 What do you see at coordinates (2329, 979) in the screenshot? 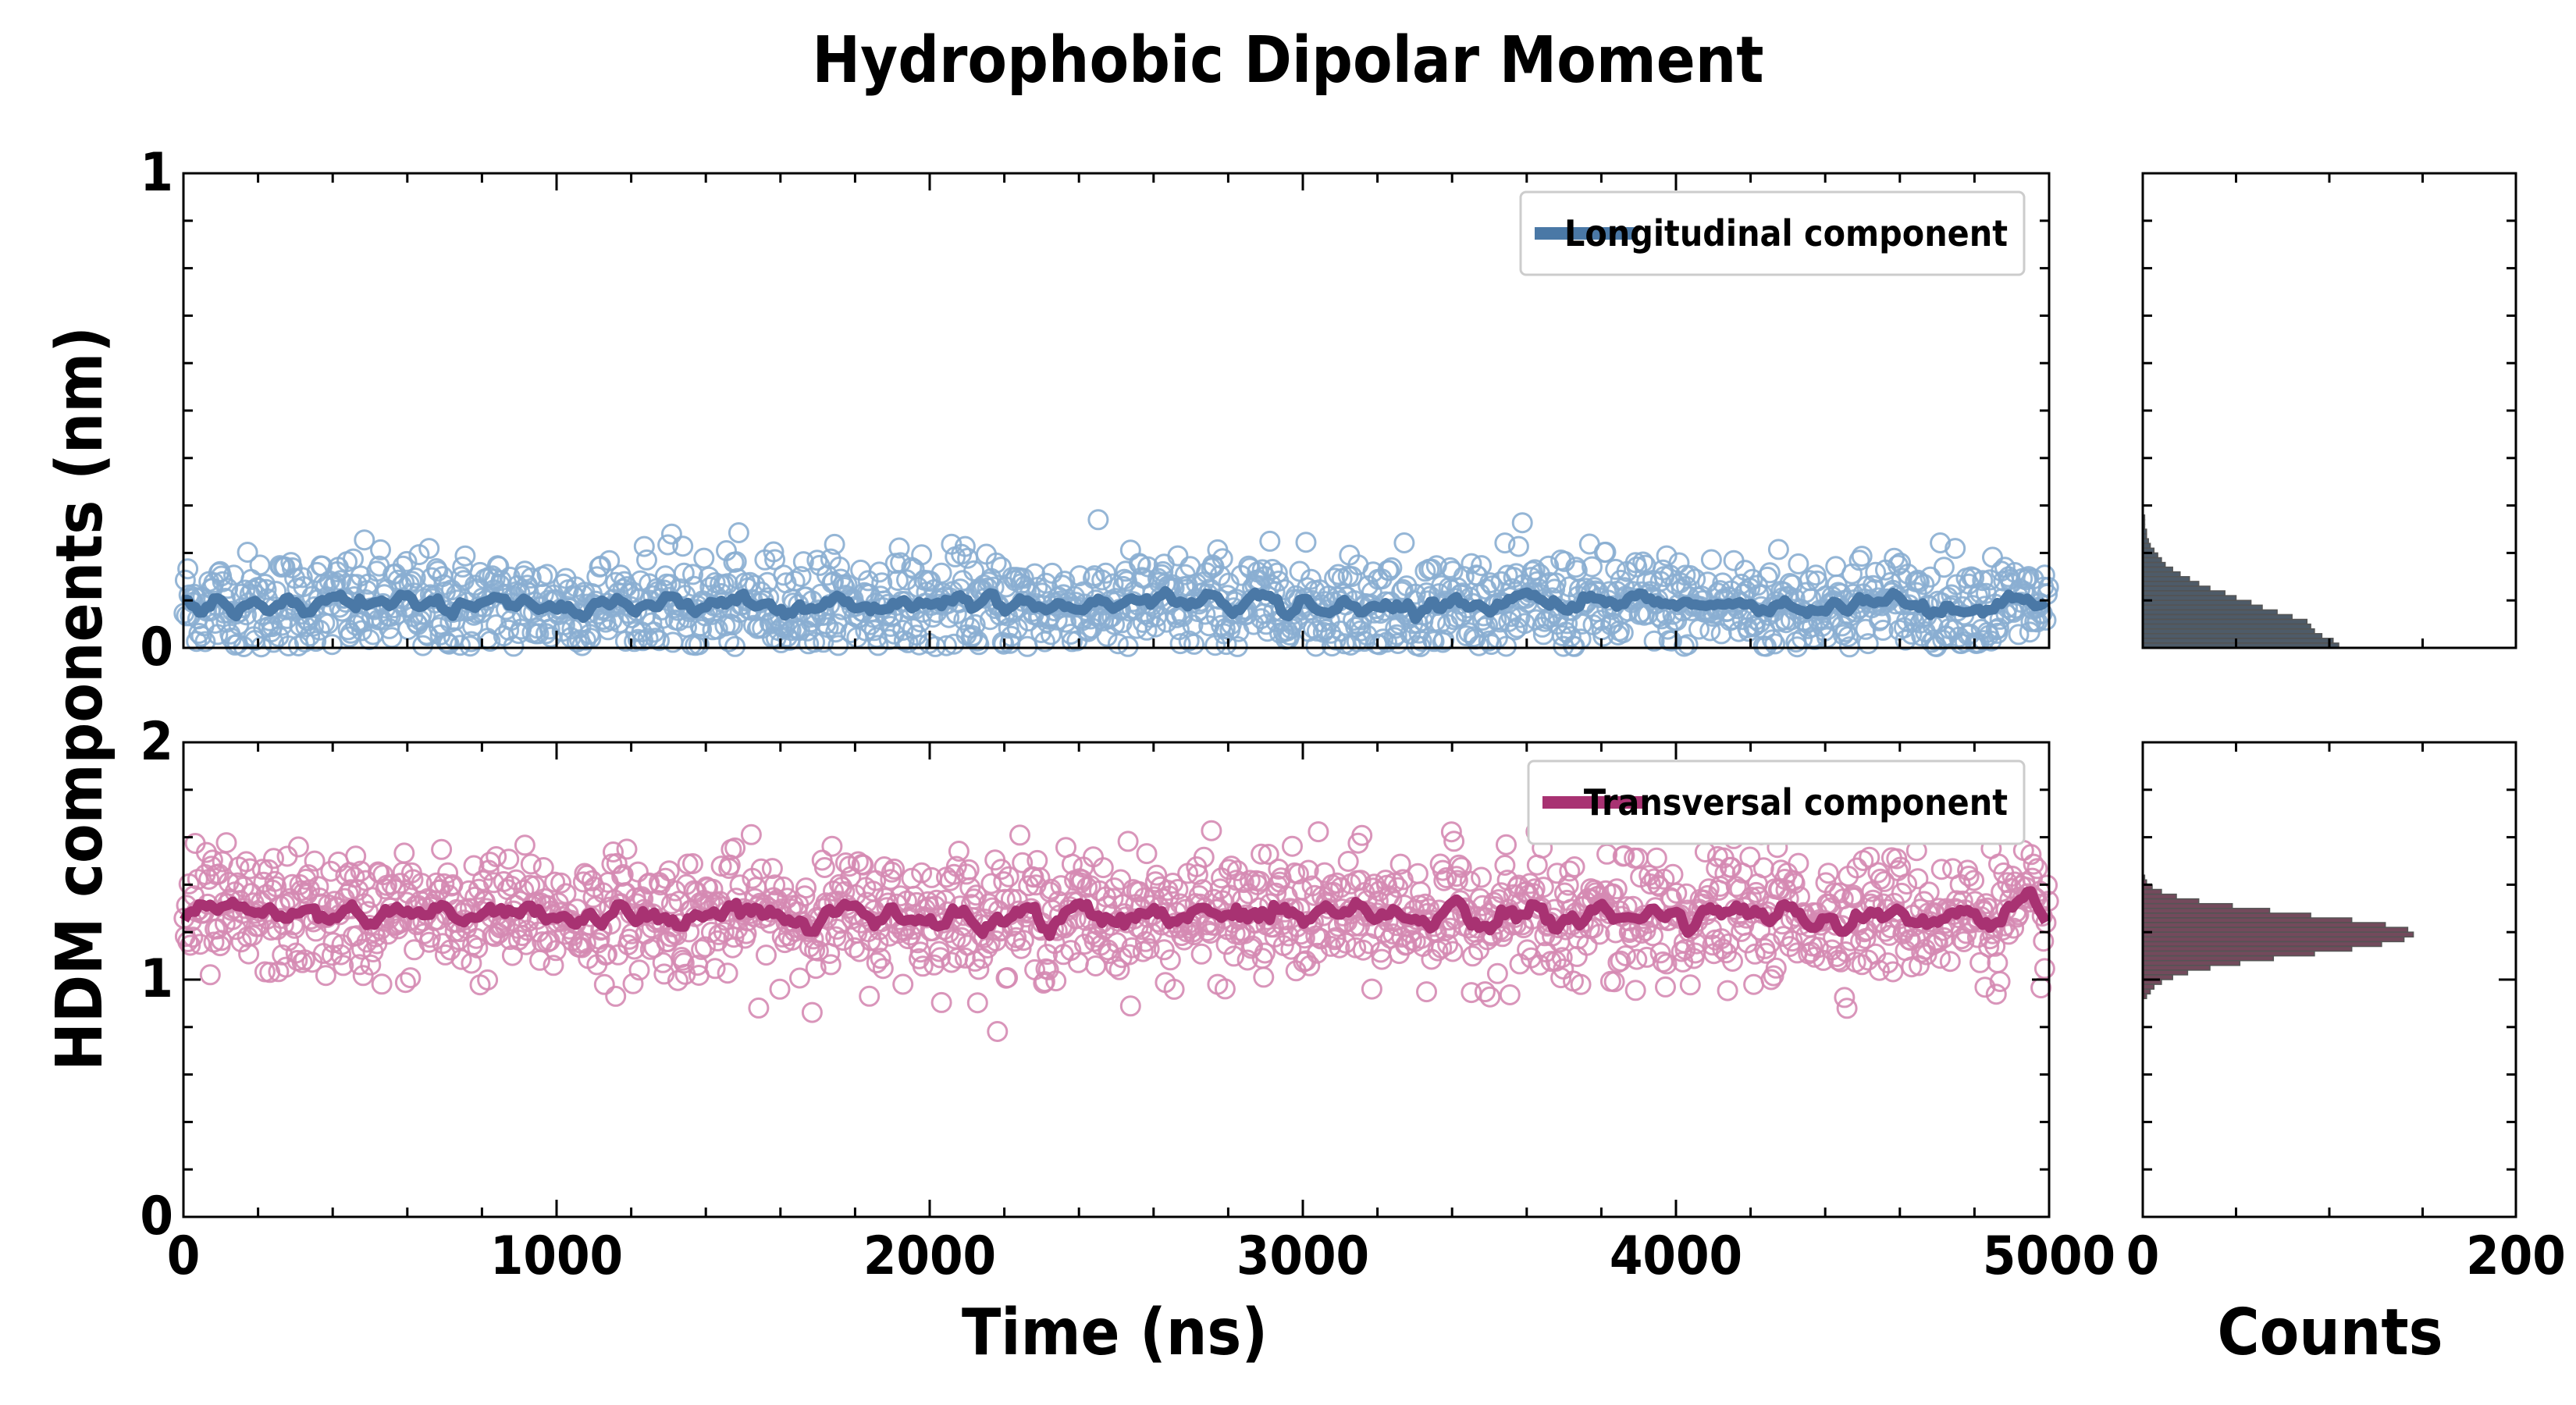
I see `transversal-histogram-ticks` at bounding box center [2329, 979].